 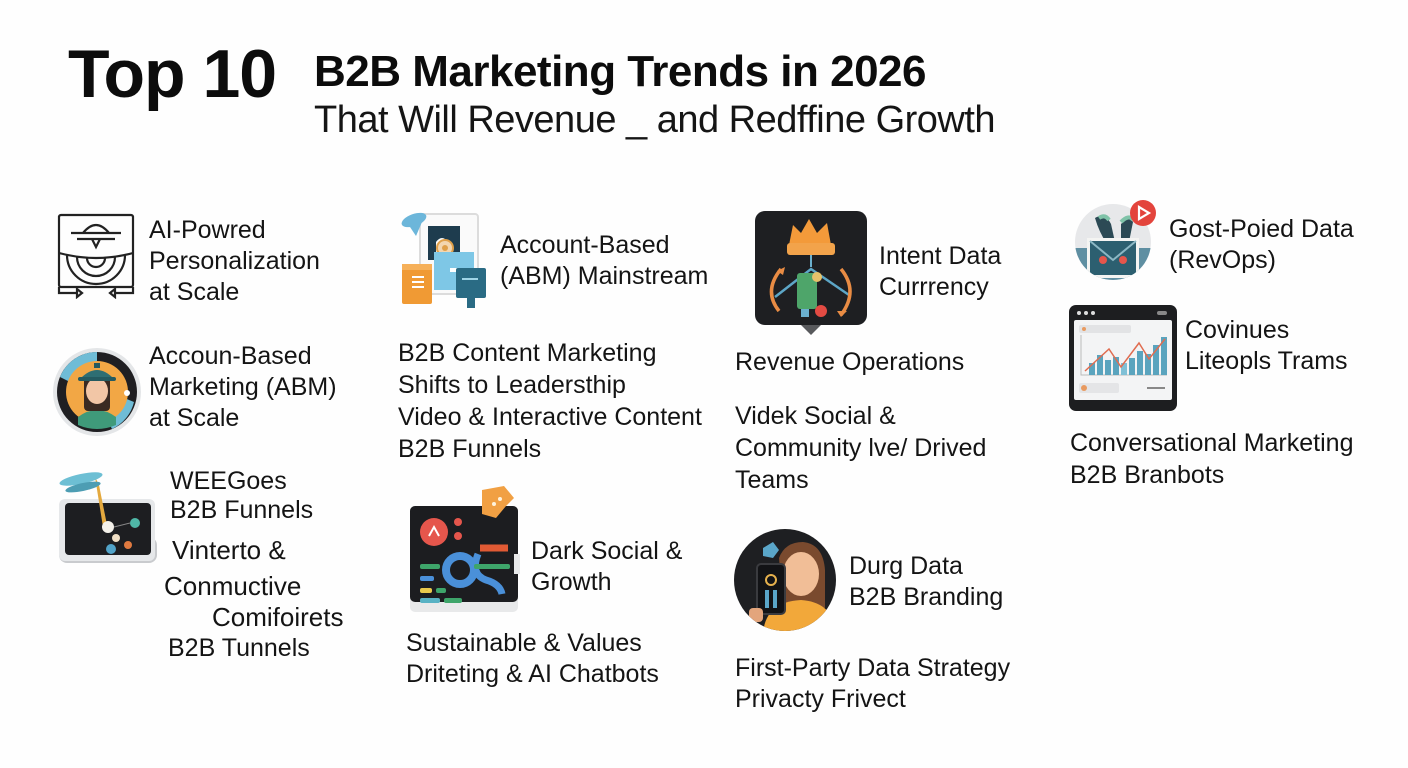 What do you see at coordinates (1266, 345) in the screenshot?
I see `trend-continues: Covinues Liteopls Trams` at bounding box center [1266, 345].